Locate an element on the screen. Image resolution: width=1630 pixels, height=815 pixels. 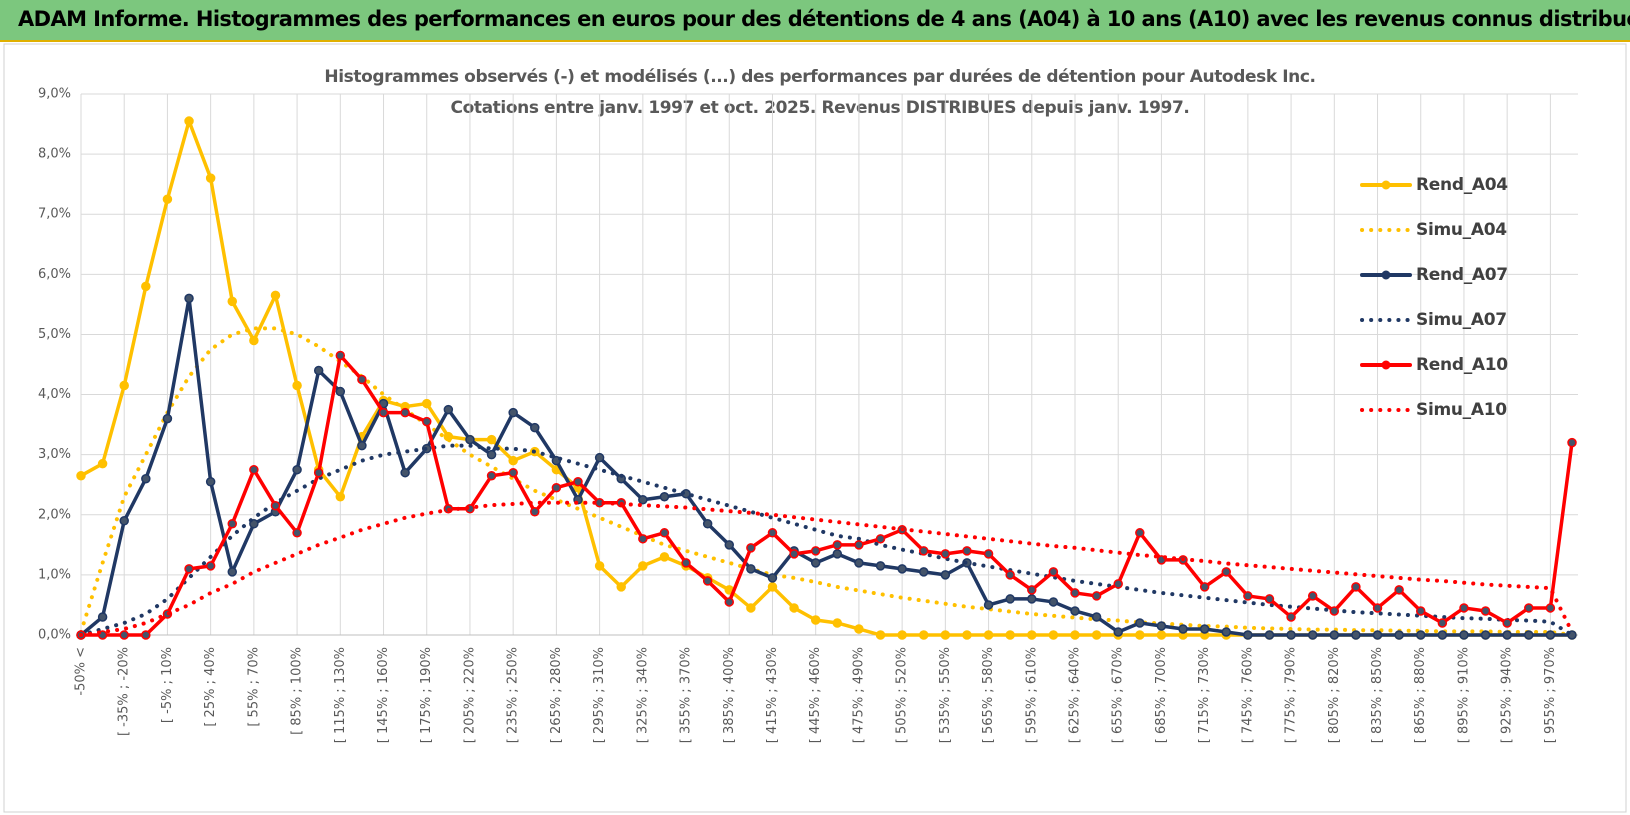
x-tick-label: [ 205% ; 220% is located at coordinates (469, 695).